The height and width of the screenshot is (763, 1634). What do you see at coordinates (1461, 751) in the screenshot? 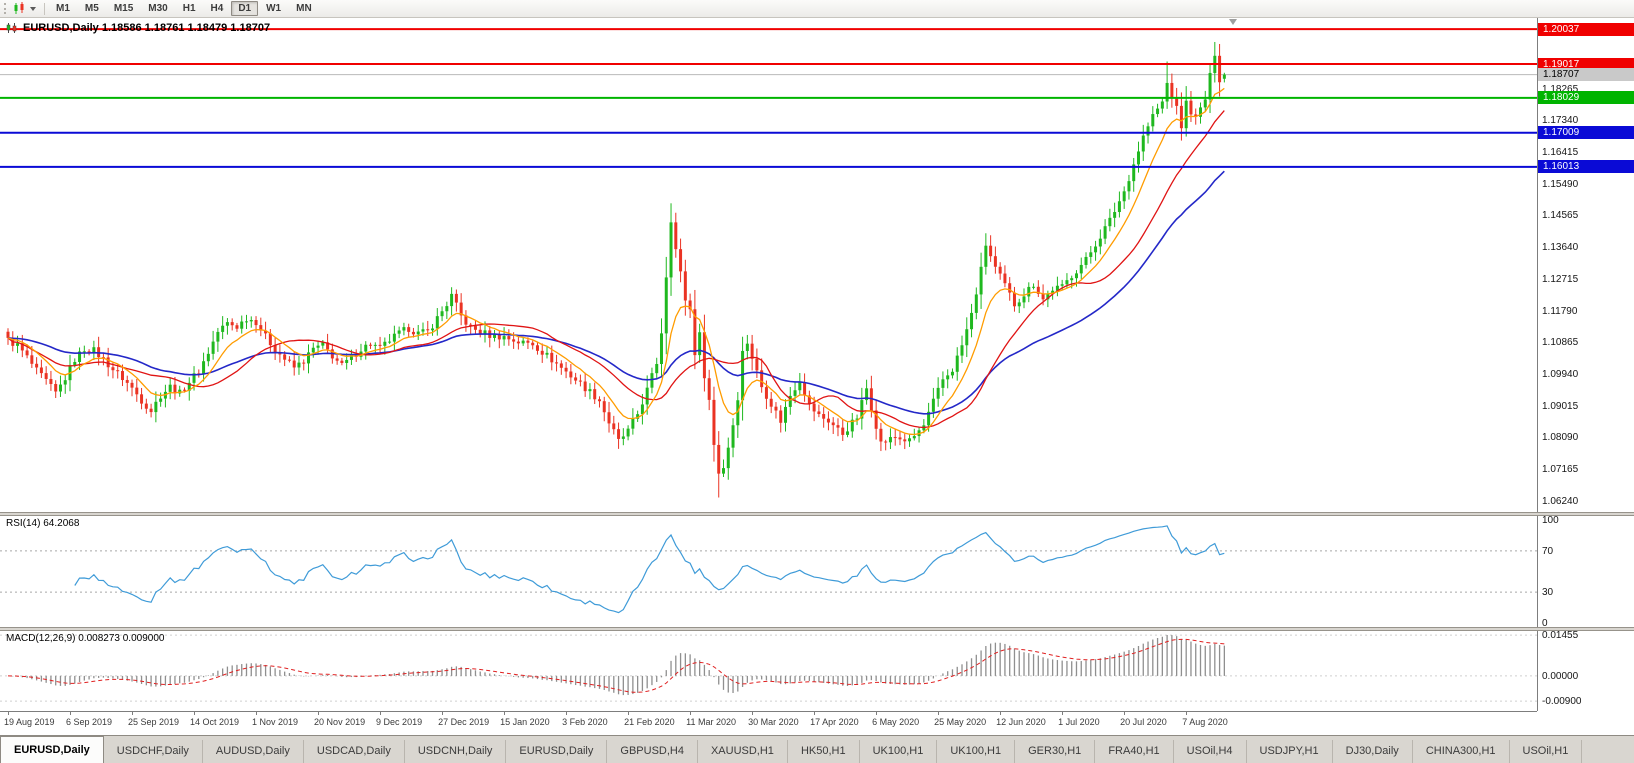
I see `chart-tab-16: CHINA300,H1` at bounding box center [1461, 751].